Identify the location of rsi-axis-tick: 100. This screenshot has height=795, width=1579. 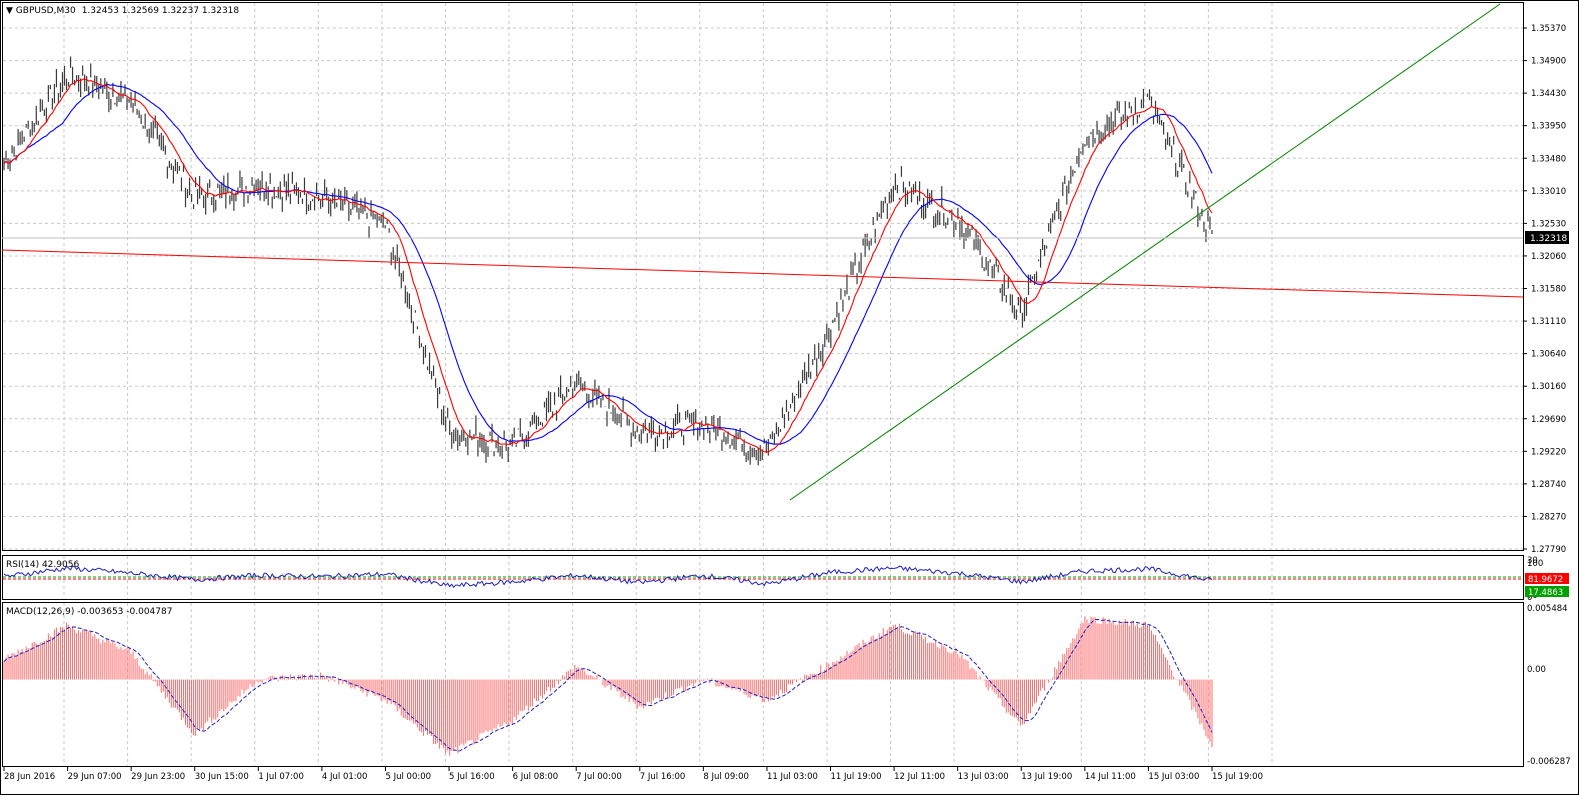
(1535, 564).